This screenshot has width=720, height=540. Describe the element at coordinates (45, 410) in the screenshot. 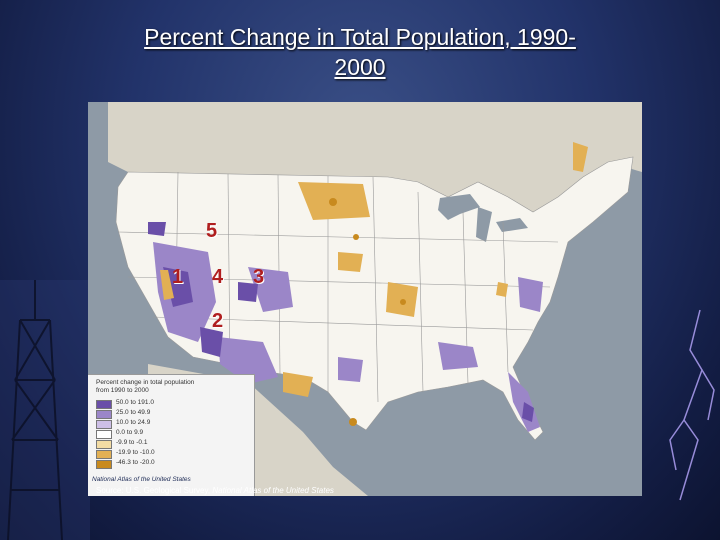

I see `radio-tower-image` at that location.